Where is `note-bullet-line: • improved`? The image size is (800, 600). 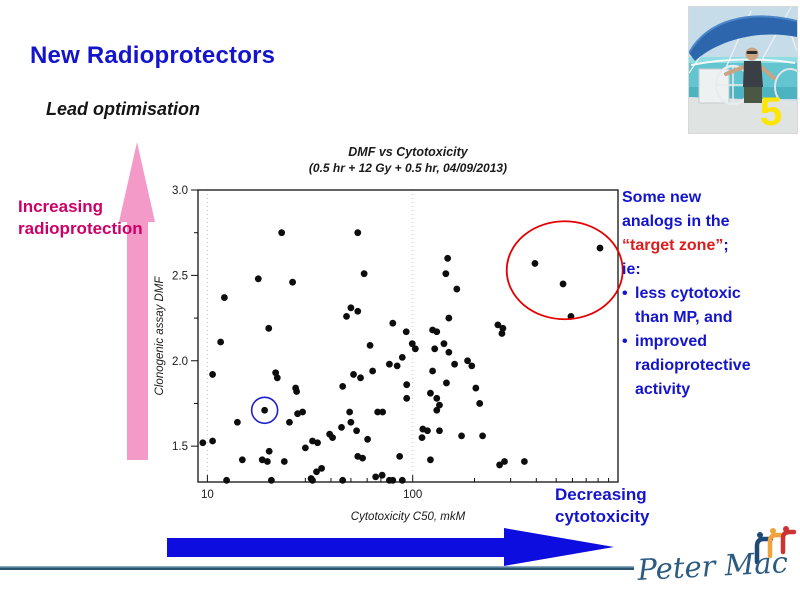 note-bullet-line: • improved is located at coordinates (710, 342).